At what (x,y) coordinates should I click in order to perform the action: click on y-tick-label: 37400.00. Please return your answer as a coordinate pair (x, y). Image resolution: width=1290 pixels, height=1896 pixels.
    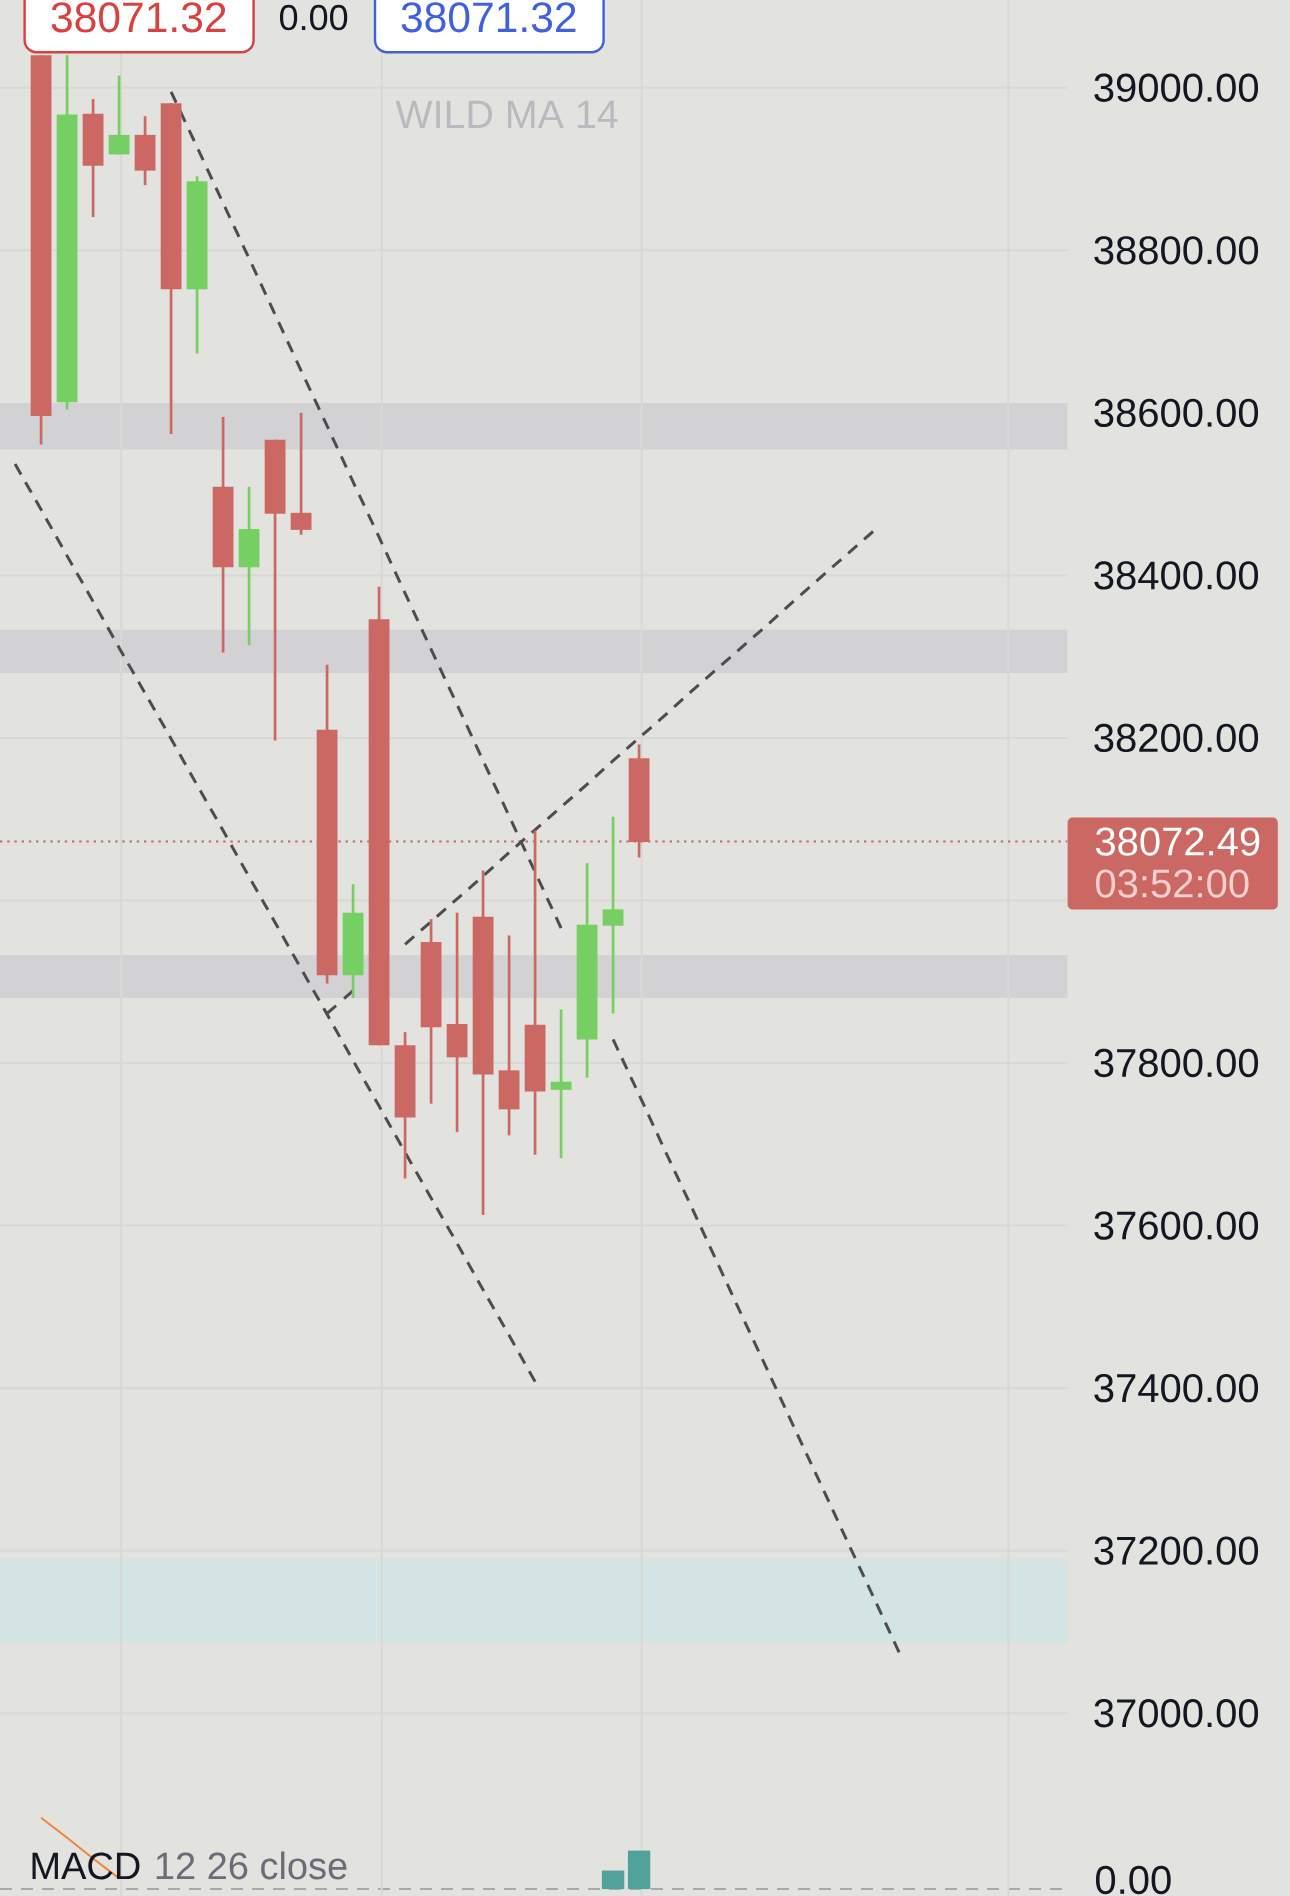
    Looking at the image, I should click on (1176, 1388).